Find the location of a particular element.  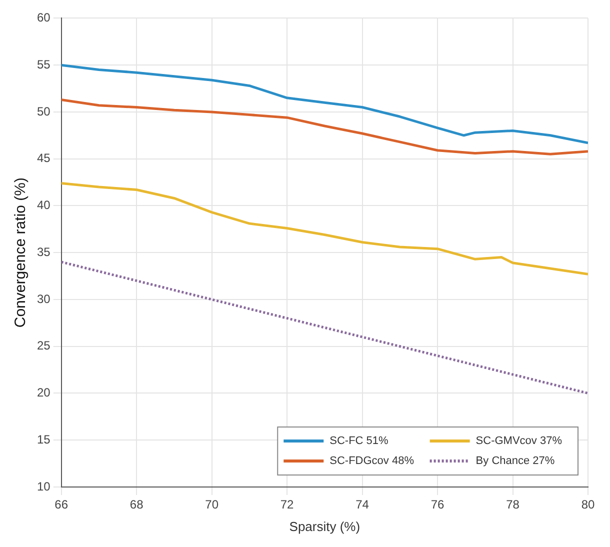

y-tick-label: 60 is located at coordinates (43, 17).